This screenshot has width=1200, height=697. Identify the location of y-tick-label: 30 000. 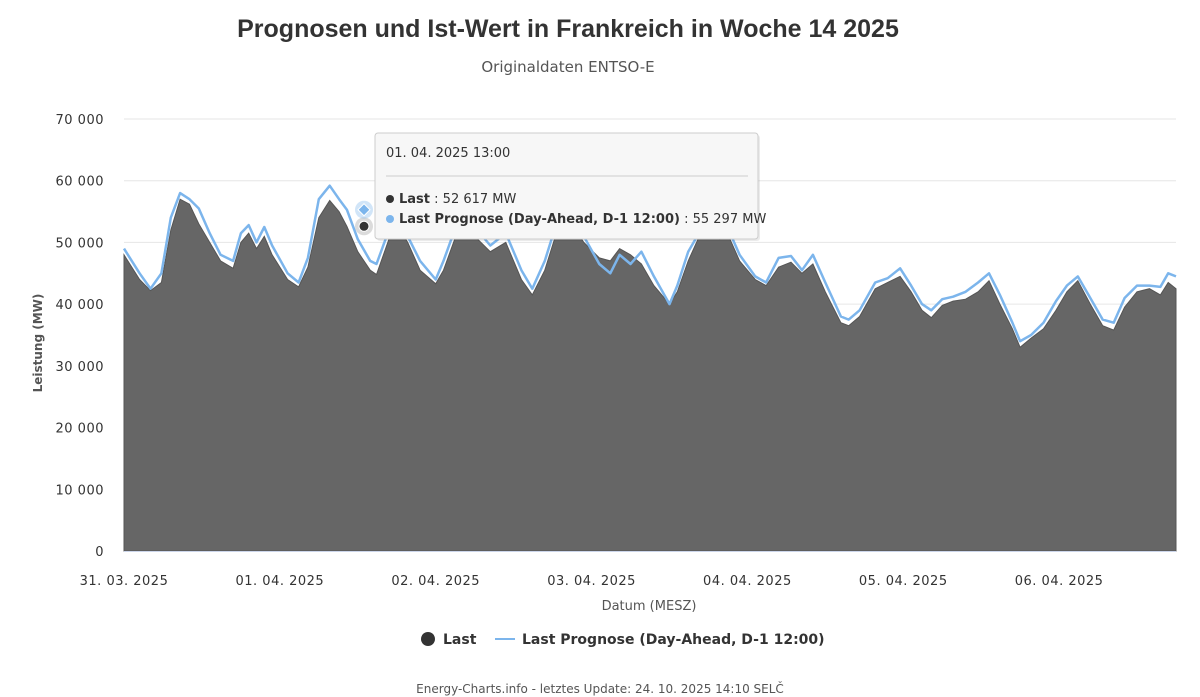
(80, 367).